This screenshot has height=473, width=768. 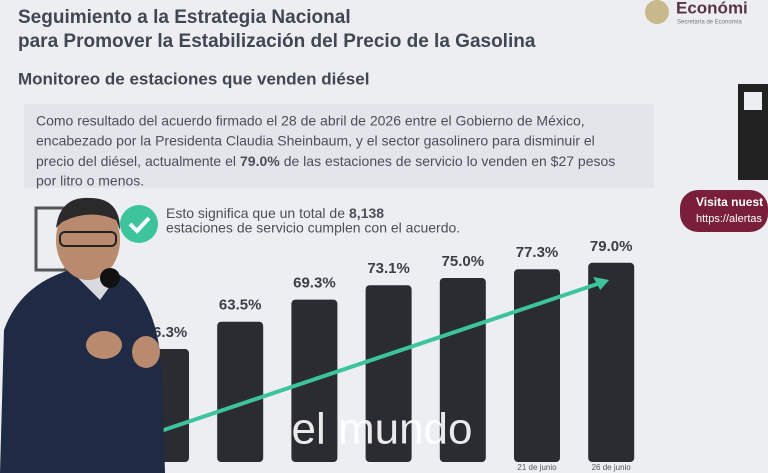 I want to click on value-label: 77.3%, so click(x=537, y=252).